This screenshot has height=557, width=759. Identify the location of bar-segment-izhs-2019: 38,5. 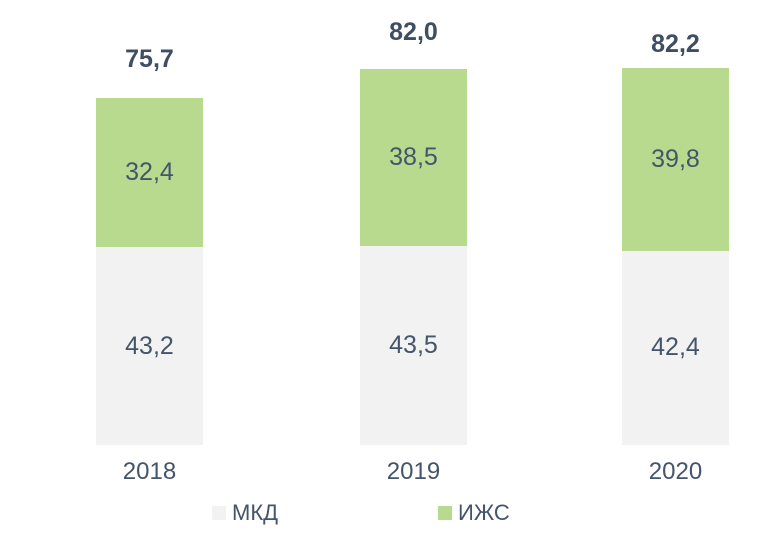
(413, 157).